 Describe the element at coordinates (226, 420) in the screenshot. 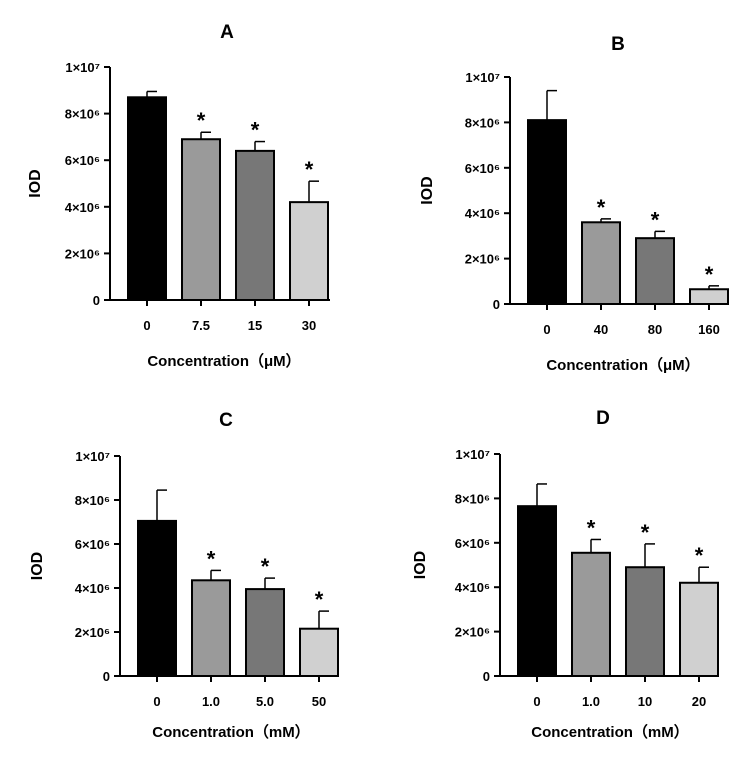

I see `panel-title: C` at that location.